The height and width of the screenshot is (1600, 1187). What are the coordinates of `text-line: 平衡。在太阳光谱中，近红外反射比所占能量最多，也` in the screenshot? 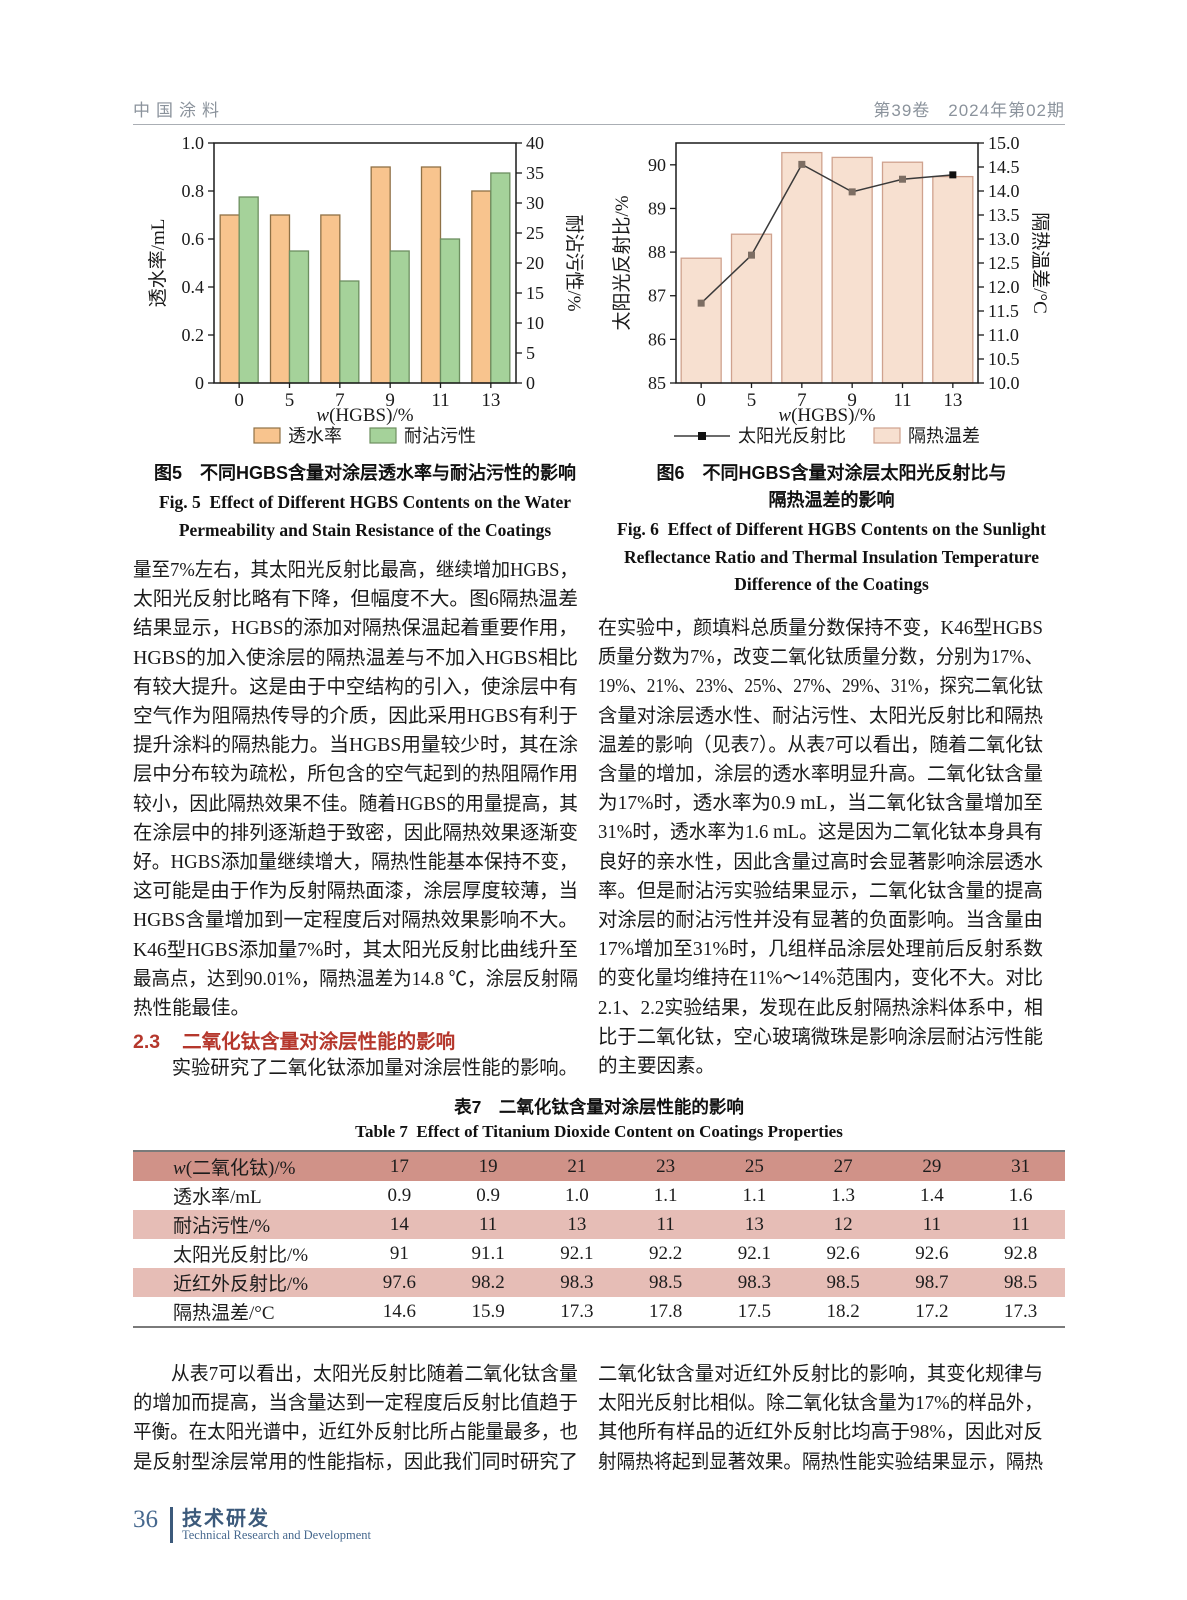 It's located at (355, 1433).